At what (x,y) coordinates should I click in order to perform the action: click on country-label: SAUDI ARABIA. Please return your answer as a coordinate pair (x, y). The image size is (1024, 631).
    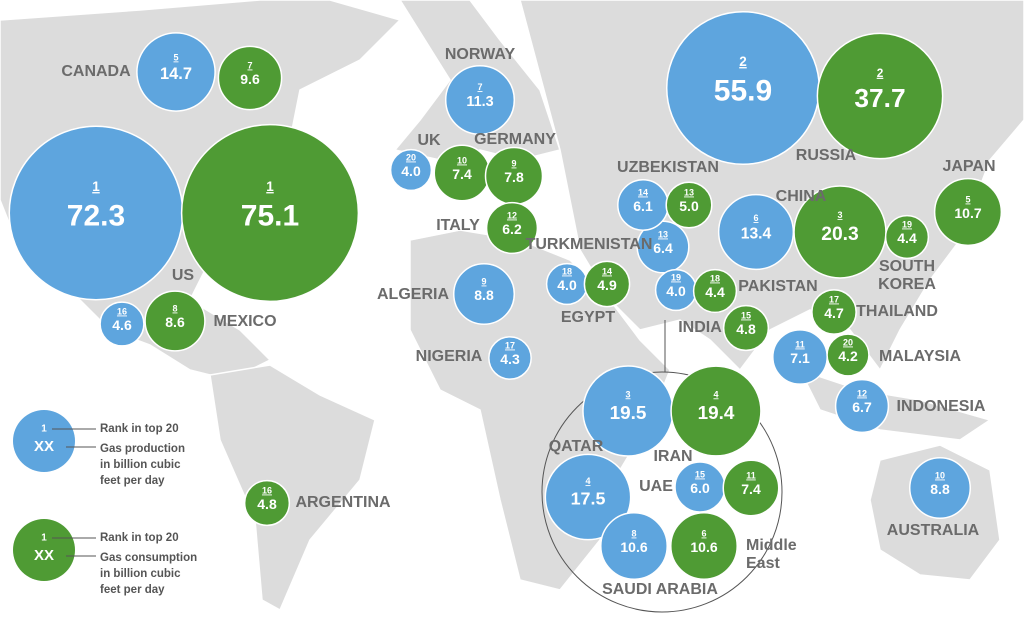
    Looking at the image, I should click on (660, 589).